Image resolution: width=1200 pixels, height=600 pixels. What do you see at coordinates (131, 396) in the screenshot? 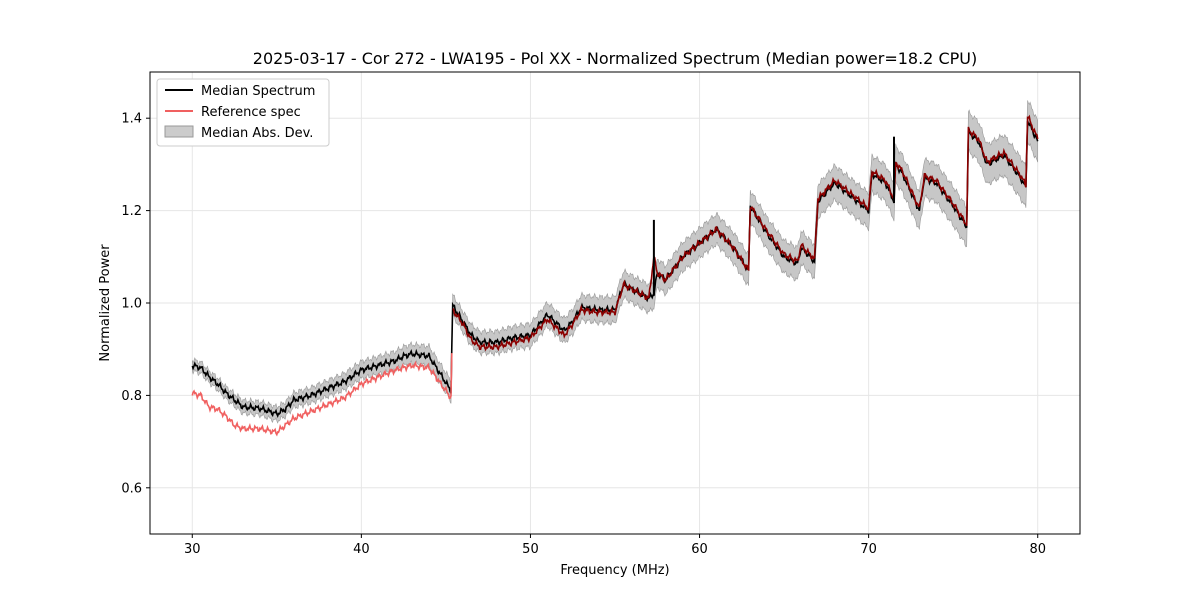
I see `y-tick-label: 0.8` at bounding box center [131, 396].